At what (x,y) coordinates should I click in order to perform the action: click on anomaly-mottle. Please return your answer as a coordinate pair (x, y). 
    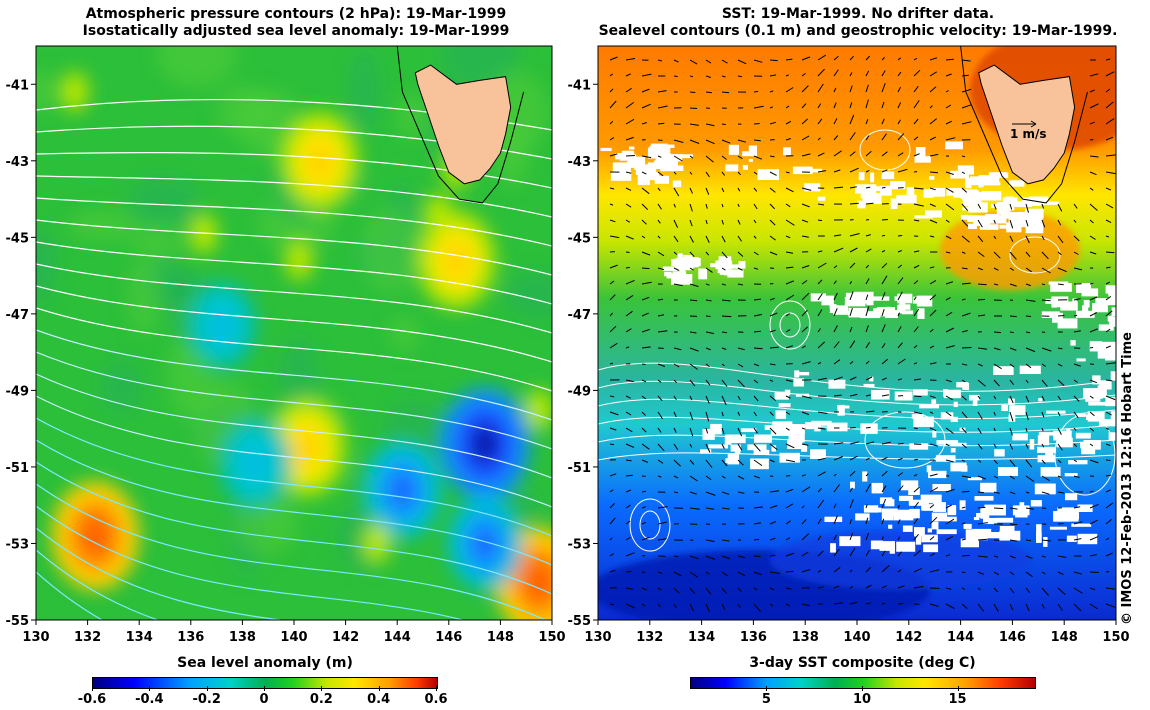
    Looking at the image, I should click on (164, 202).